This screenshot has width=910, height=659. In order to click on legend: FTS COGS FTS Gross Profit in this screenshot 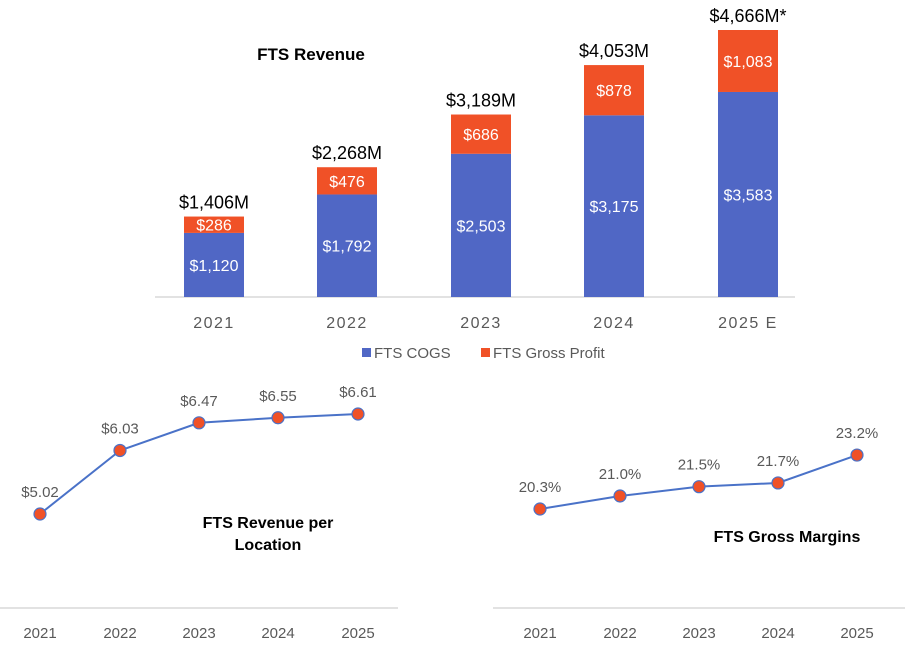, I will do `click(484, 353)`.